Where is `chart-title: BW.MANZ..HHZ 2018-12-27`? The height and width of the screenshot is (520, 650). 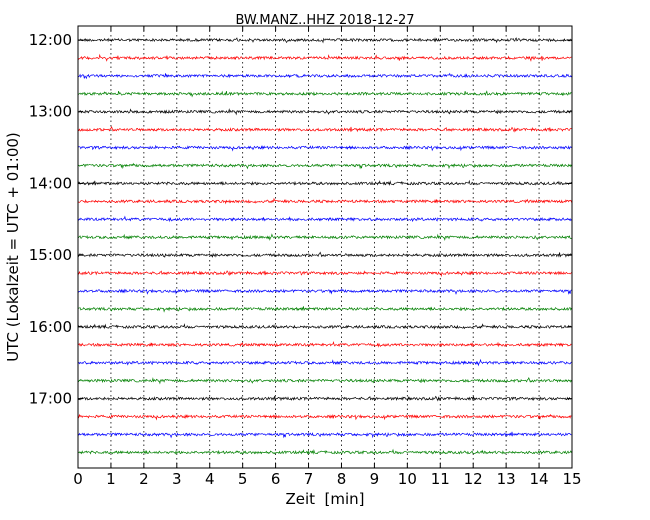
chart-title: BW.MANZ..HHZ 2018-12-27 is located at coordinates (324, 20).